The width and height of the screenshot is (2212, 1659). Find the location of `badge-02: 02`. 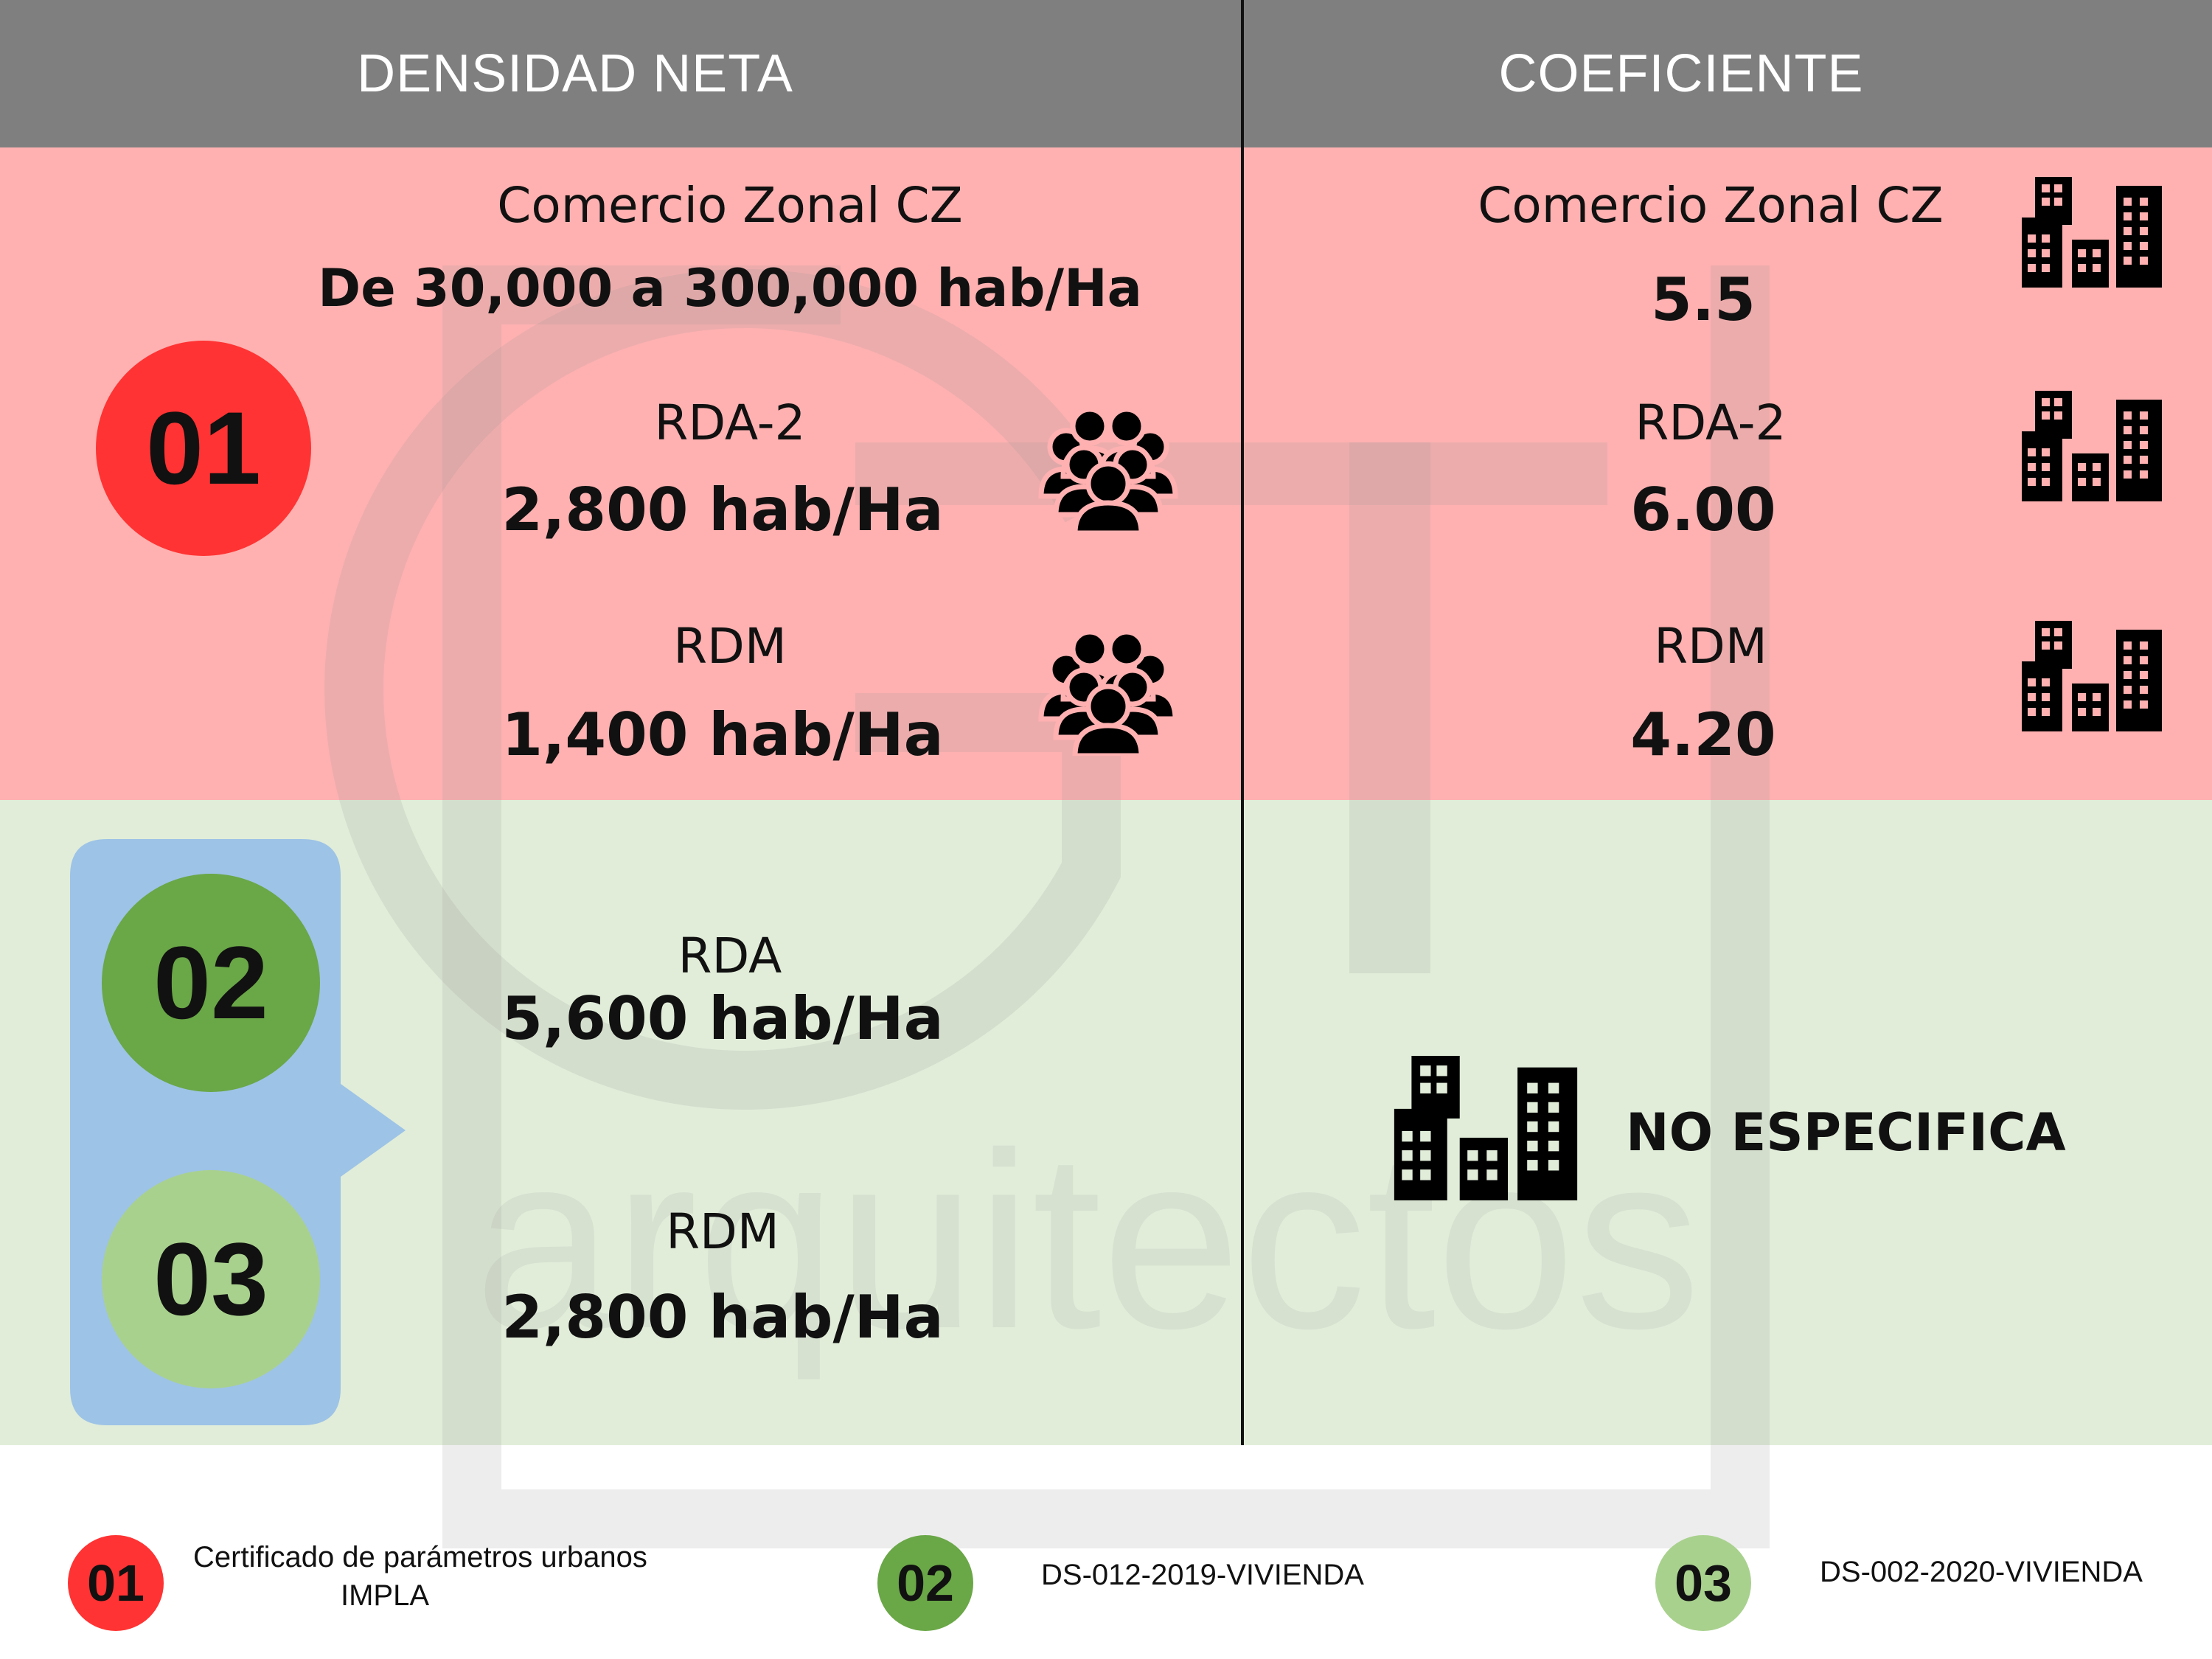

badge-02: 02 is located at coordinates (211, 983).